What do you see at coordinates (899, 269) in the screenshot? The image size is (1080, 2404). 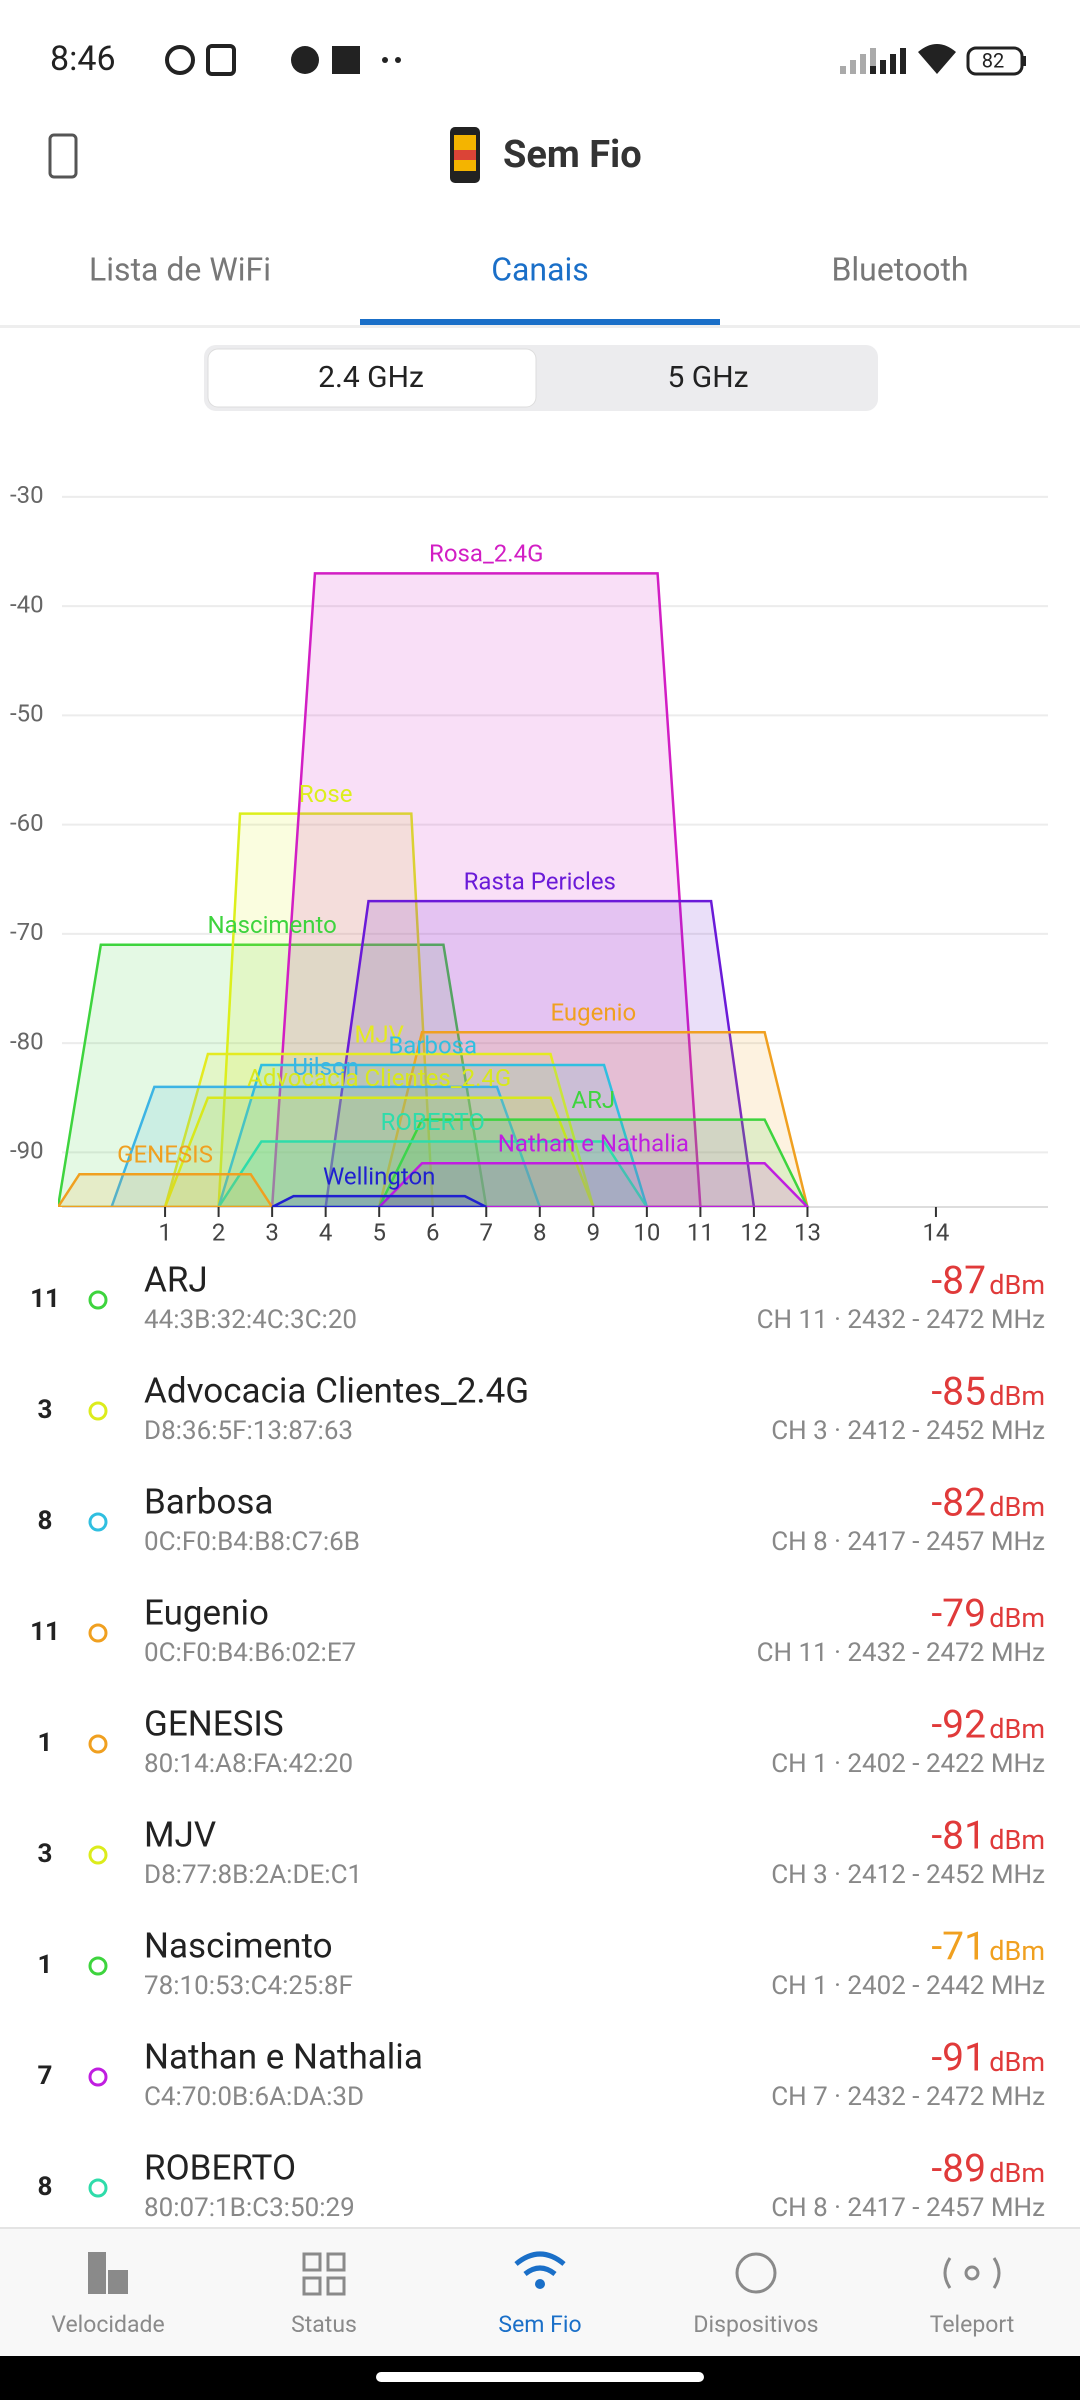 I see `tab: Bluetooth` at bounding box center [899, 269].